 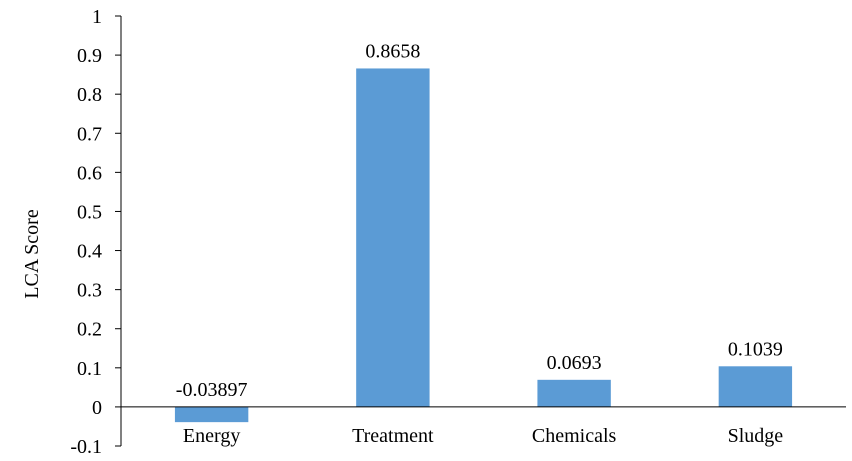 I want to click on y-tick-label: 0.6, so click(x=89, y=173).